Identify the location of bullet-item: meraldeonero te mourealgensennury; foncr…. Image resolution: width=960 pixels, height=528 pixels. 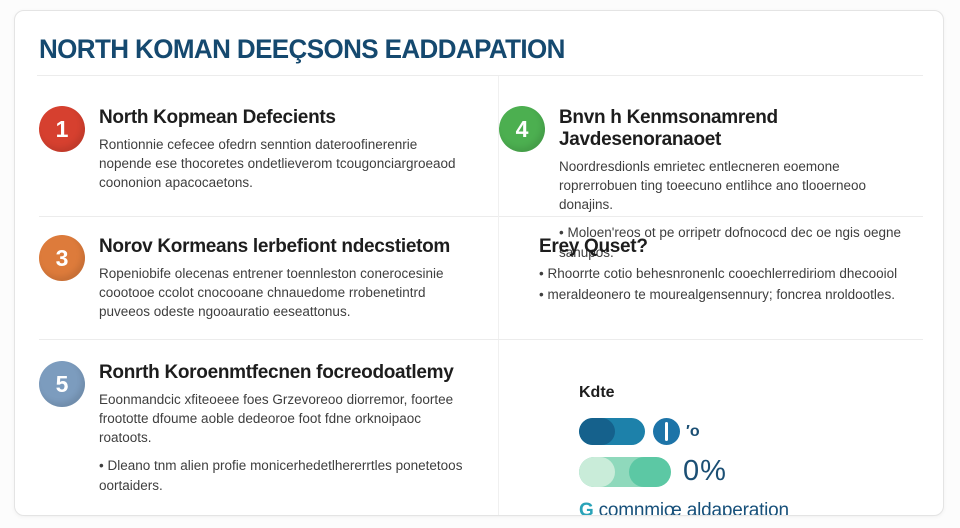
(718, 294).